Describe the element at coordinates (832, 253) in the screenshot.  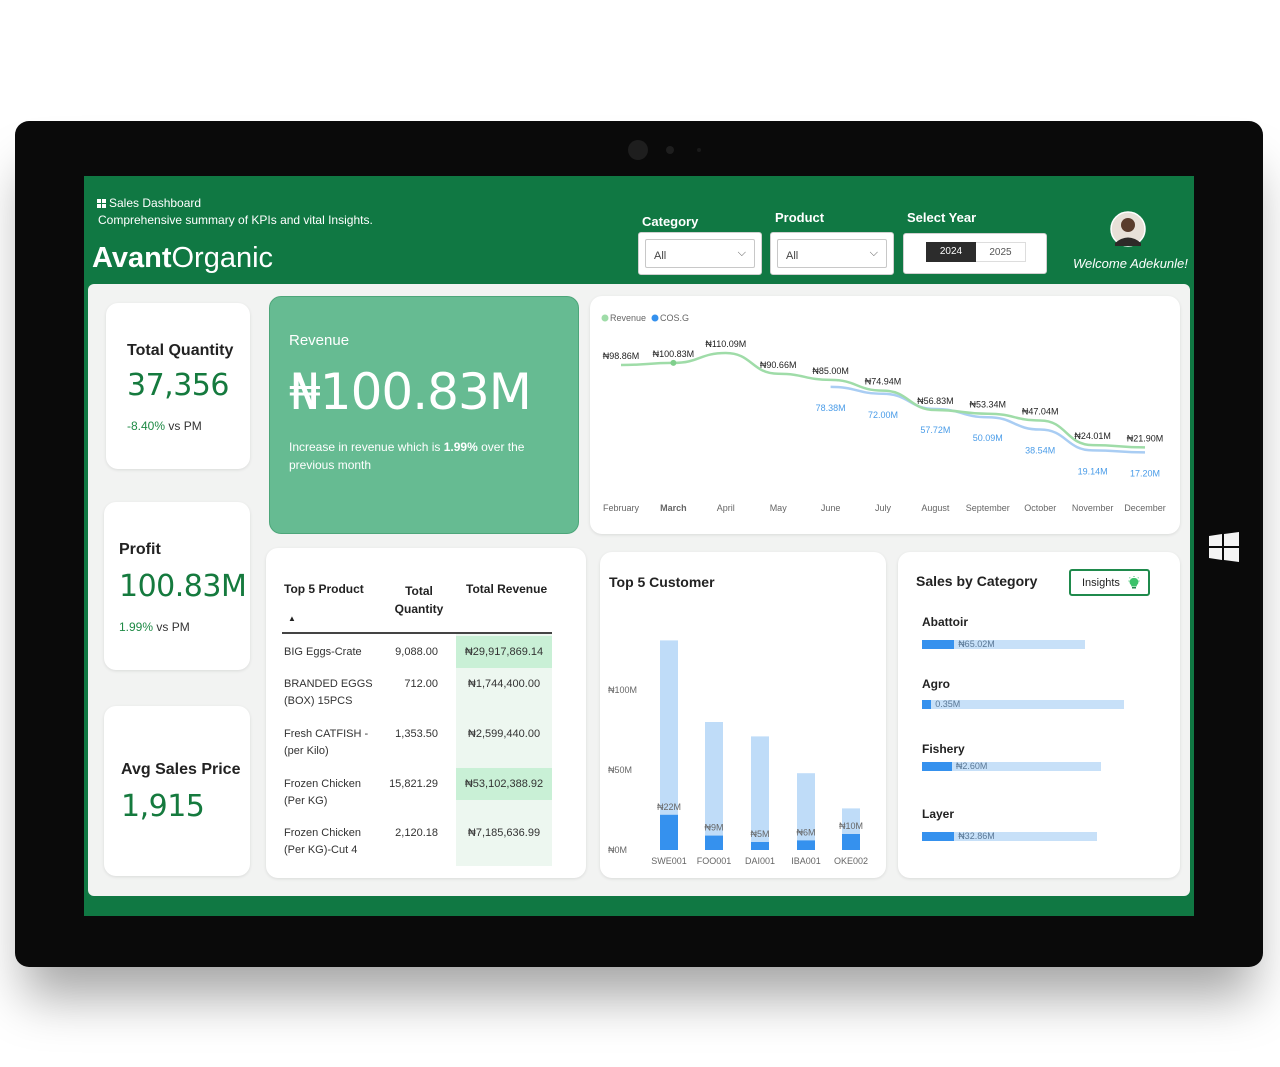
I see `product-dropdown: All ⌵` at that location.